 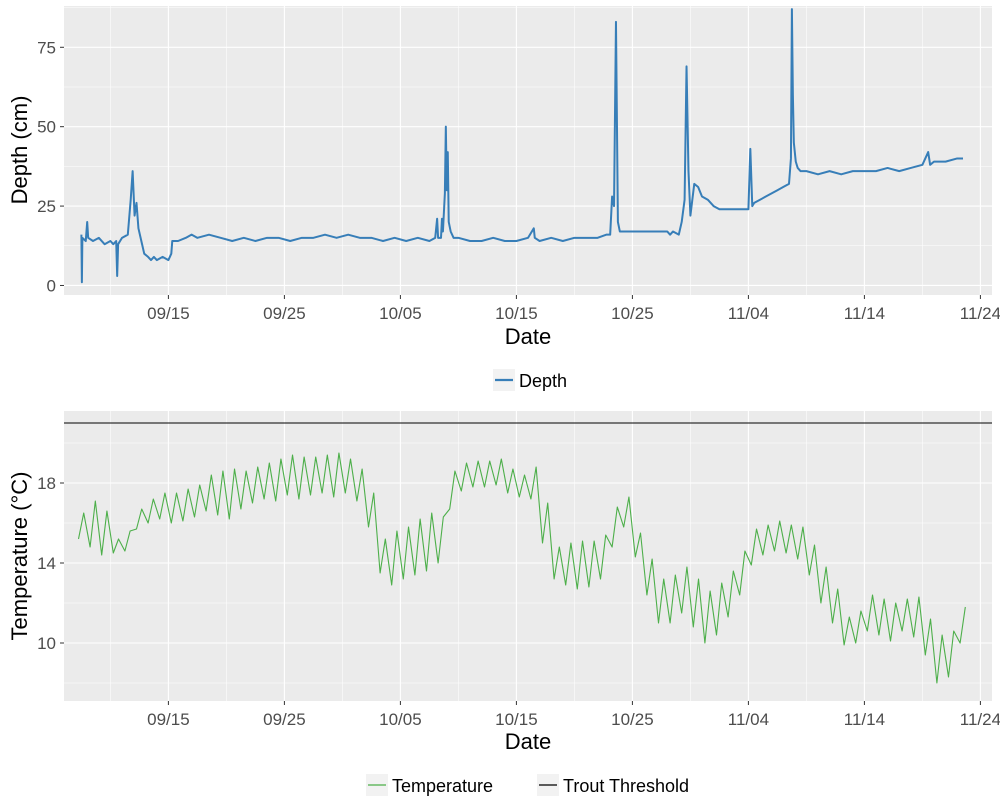 What do you see at coordinates (864, 719) in the screenshot?
I see `temperature-x-tick-label: 11/14` at bounding box center [864, 719].